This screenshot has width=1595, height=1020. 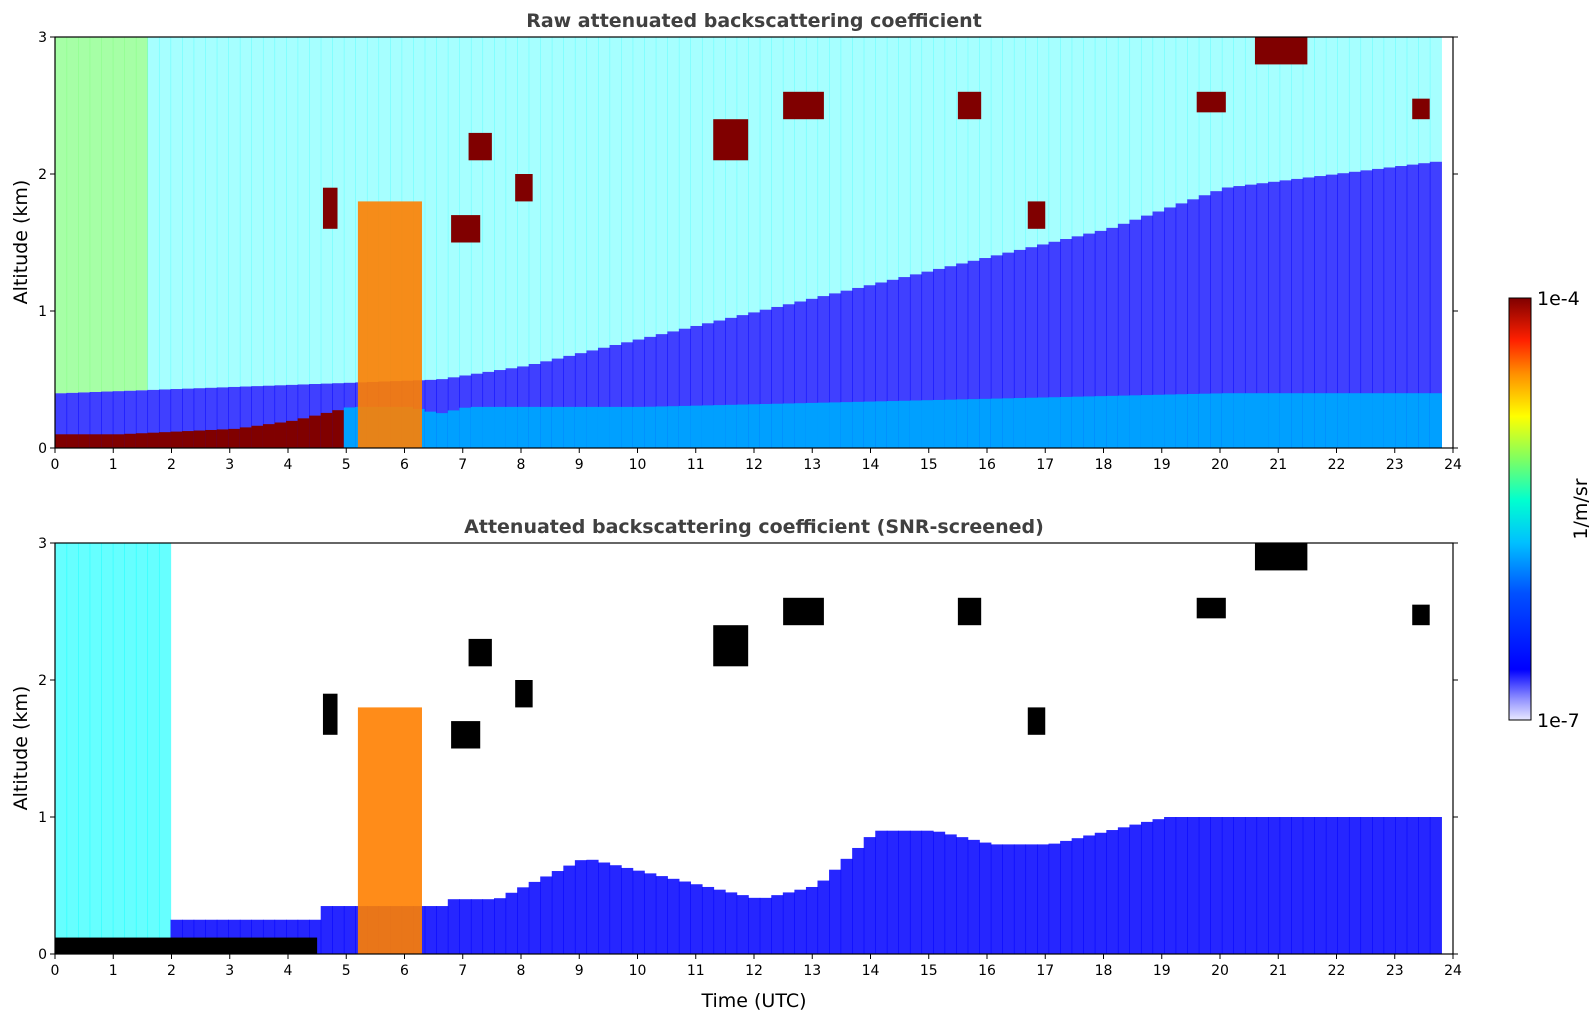 What do you see at coordinates (1220, 971) in the screenshot?
I see `x-tick-label: 20` at bounding box center [1220, 971].